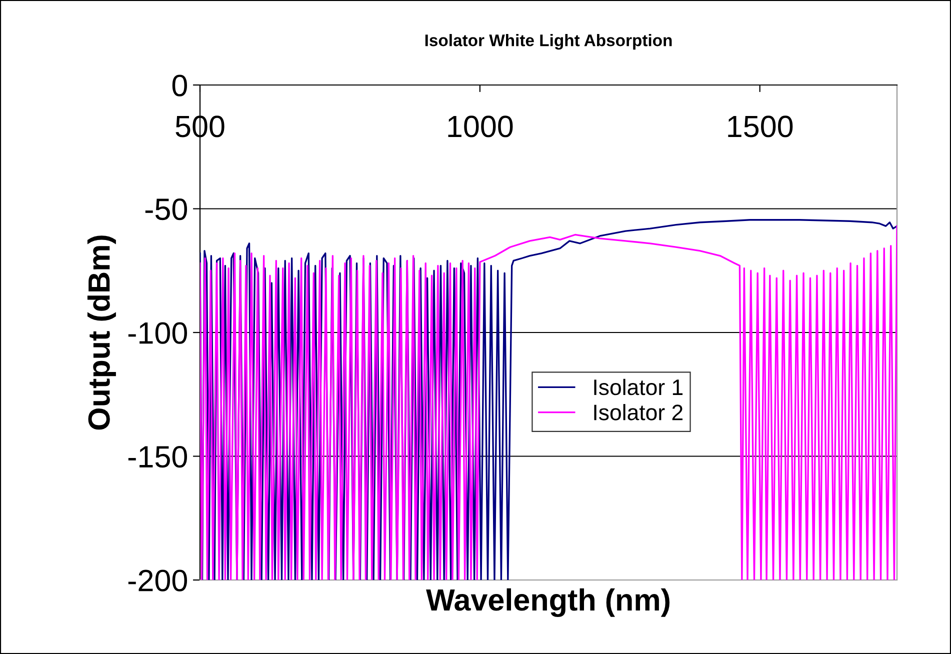 Image resolution: width=951 pixels, height=654 pixels. What do you see at coordinates (158, 333) in the screenshot?
I see `y-tick-label: -100` at bounding box center [158, 333].